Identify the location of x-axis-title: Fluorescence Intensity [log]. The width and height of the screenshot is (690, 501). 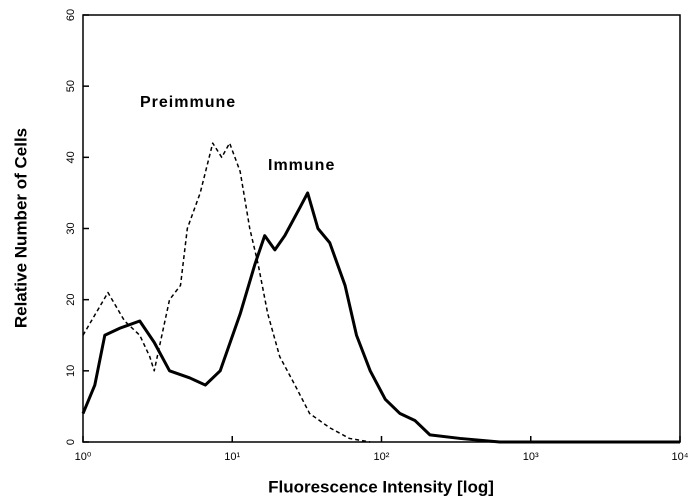
(381, 486).